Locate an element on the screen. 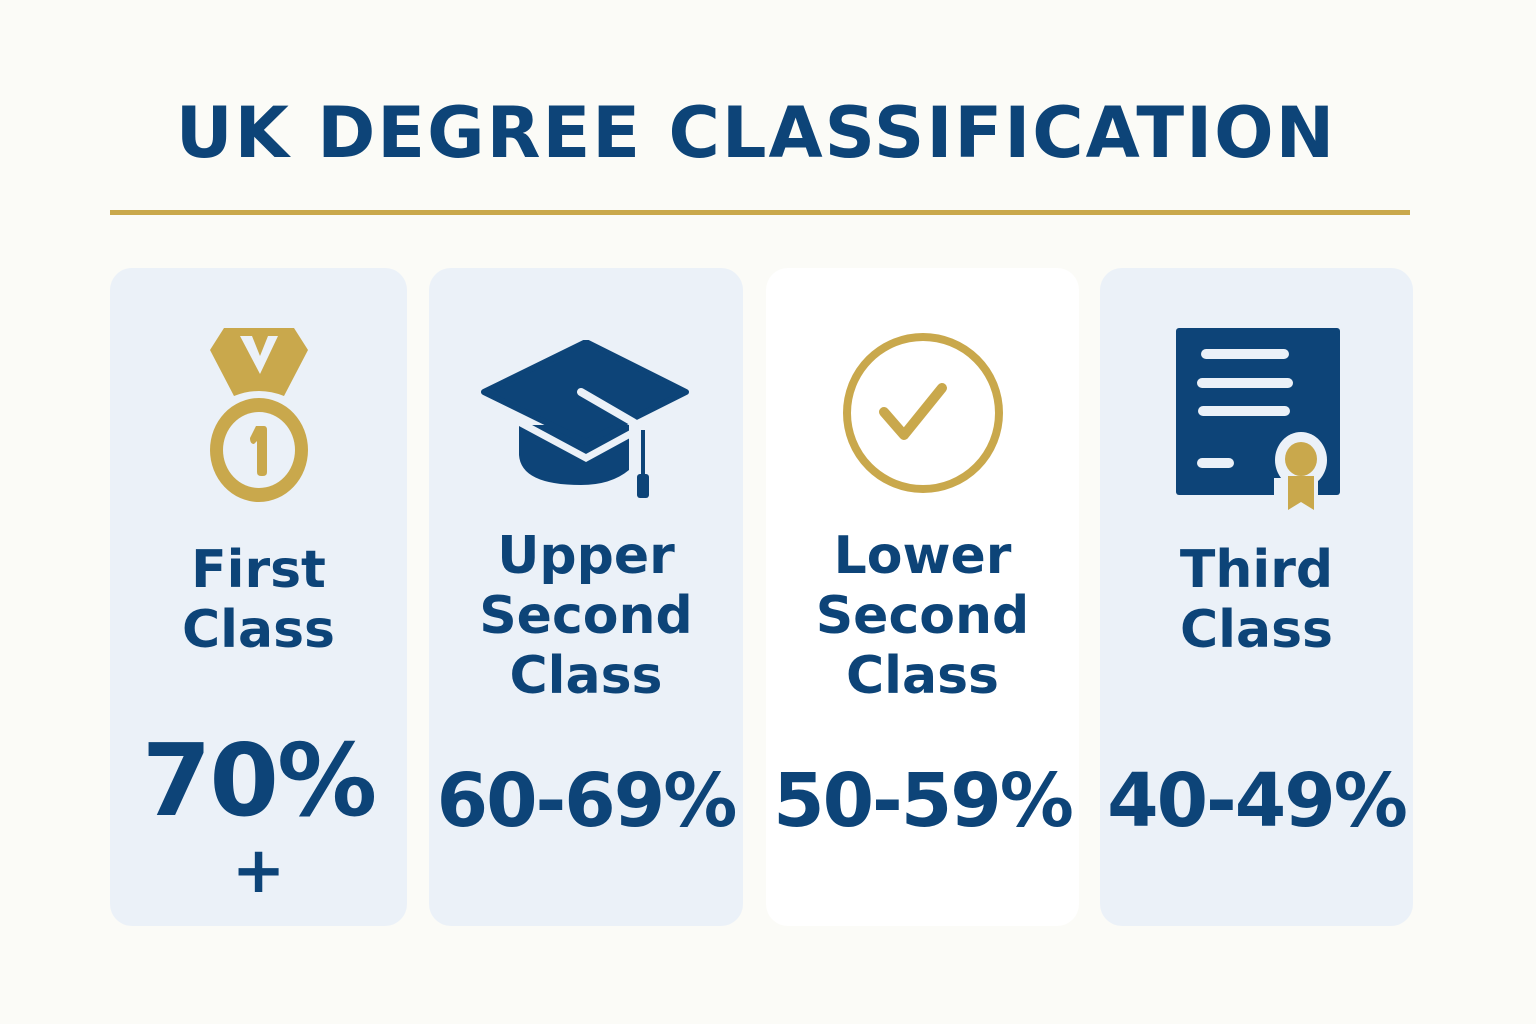 Image resolution: width=1536 pixels, height=1024 pixels. label-line: Lower is located at coordinates (922, 556).